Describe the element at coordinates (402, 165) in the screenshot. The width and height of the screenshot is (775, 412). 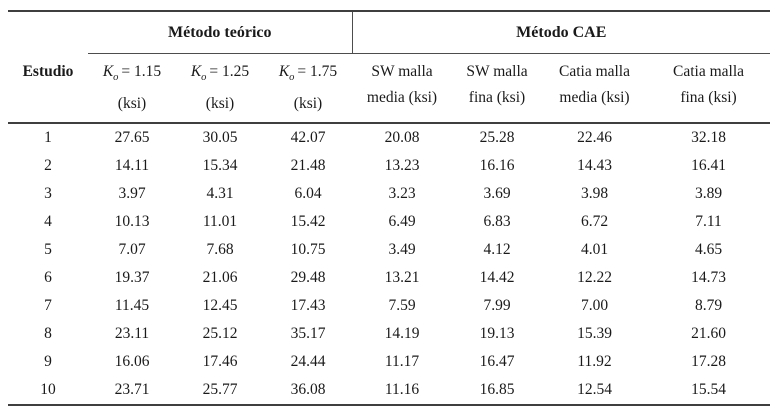
I see `value-cell: 13.23` at that location.